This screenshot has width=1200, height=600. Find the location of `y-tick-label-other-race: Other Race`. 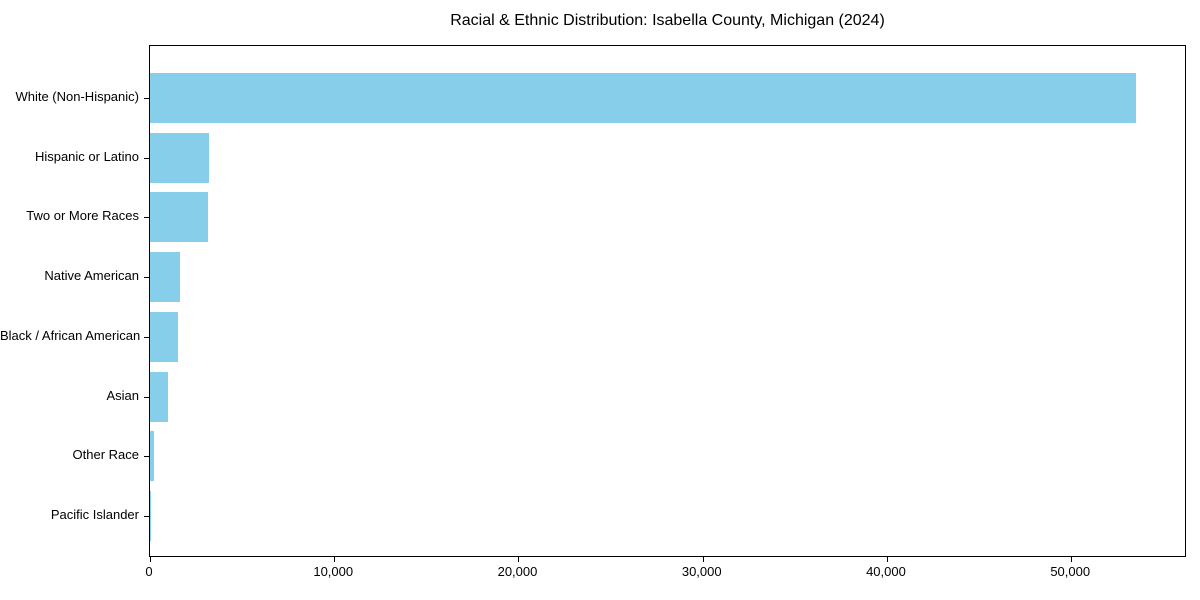

y-tick-label-other-race: Other Race is located at coordinates (105, 455).